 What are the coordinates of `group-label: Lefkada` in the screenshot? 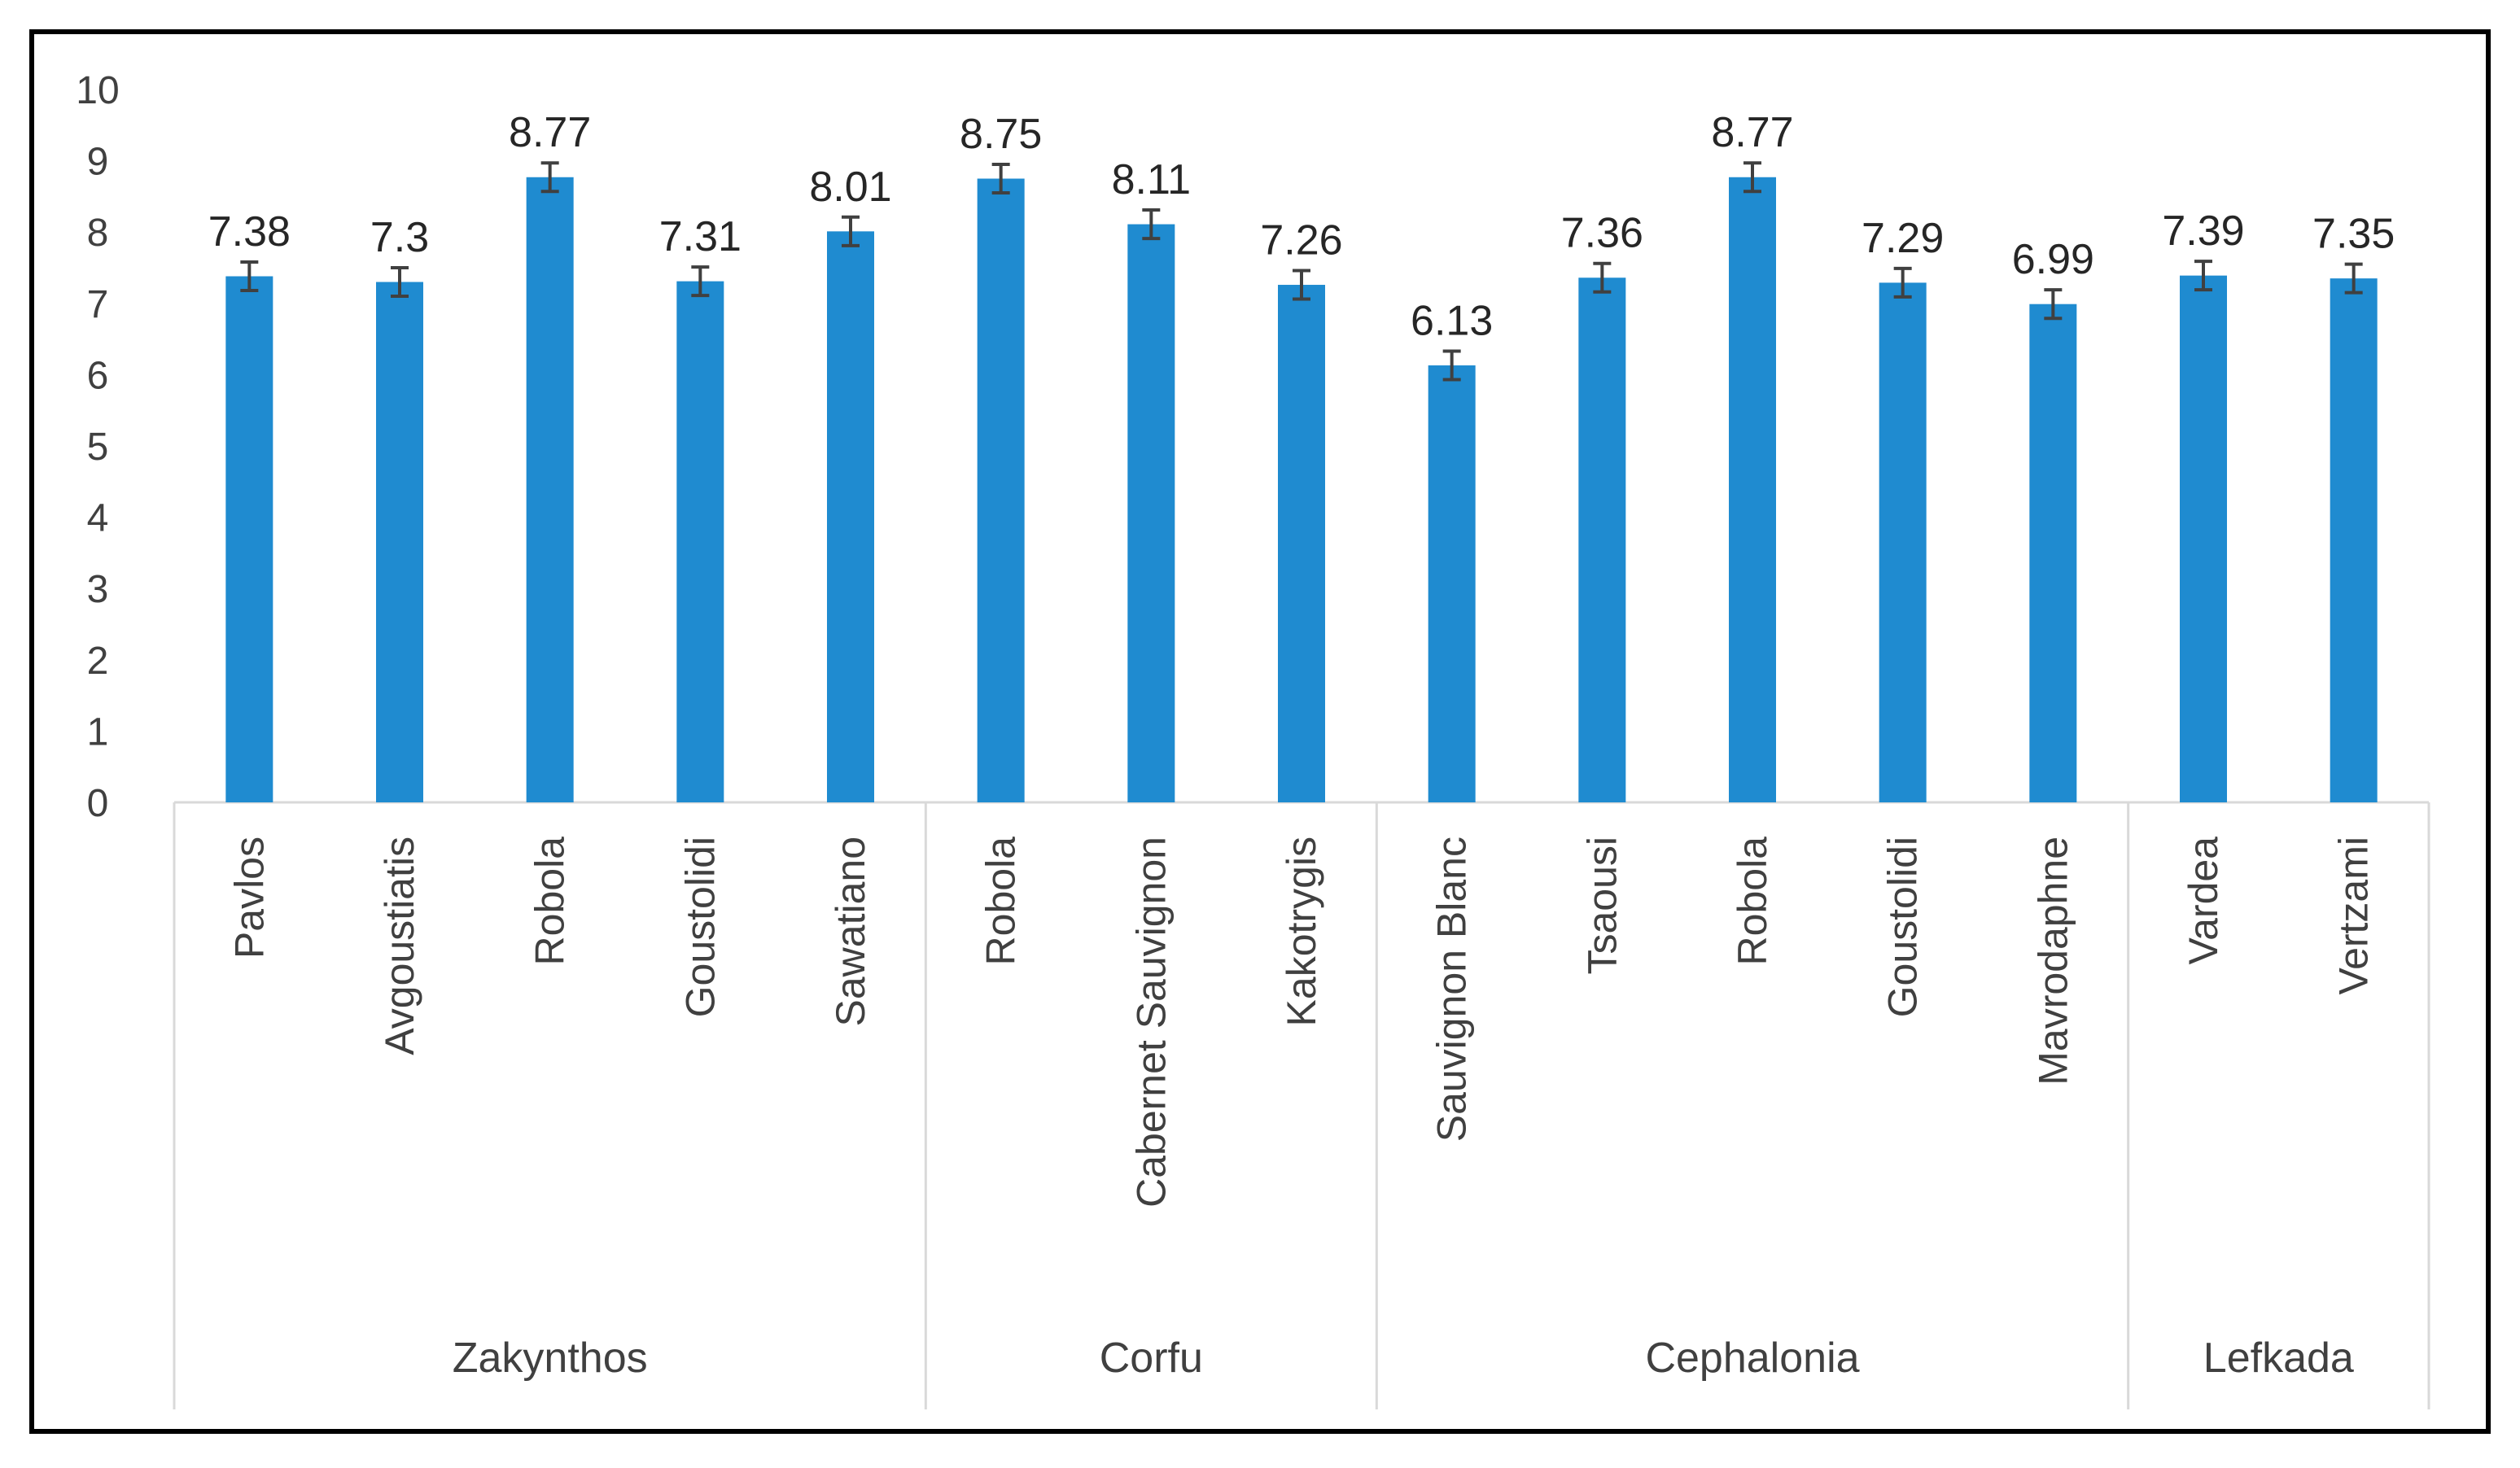 It's located at (2278, 1358).